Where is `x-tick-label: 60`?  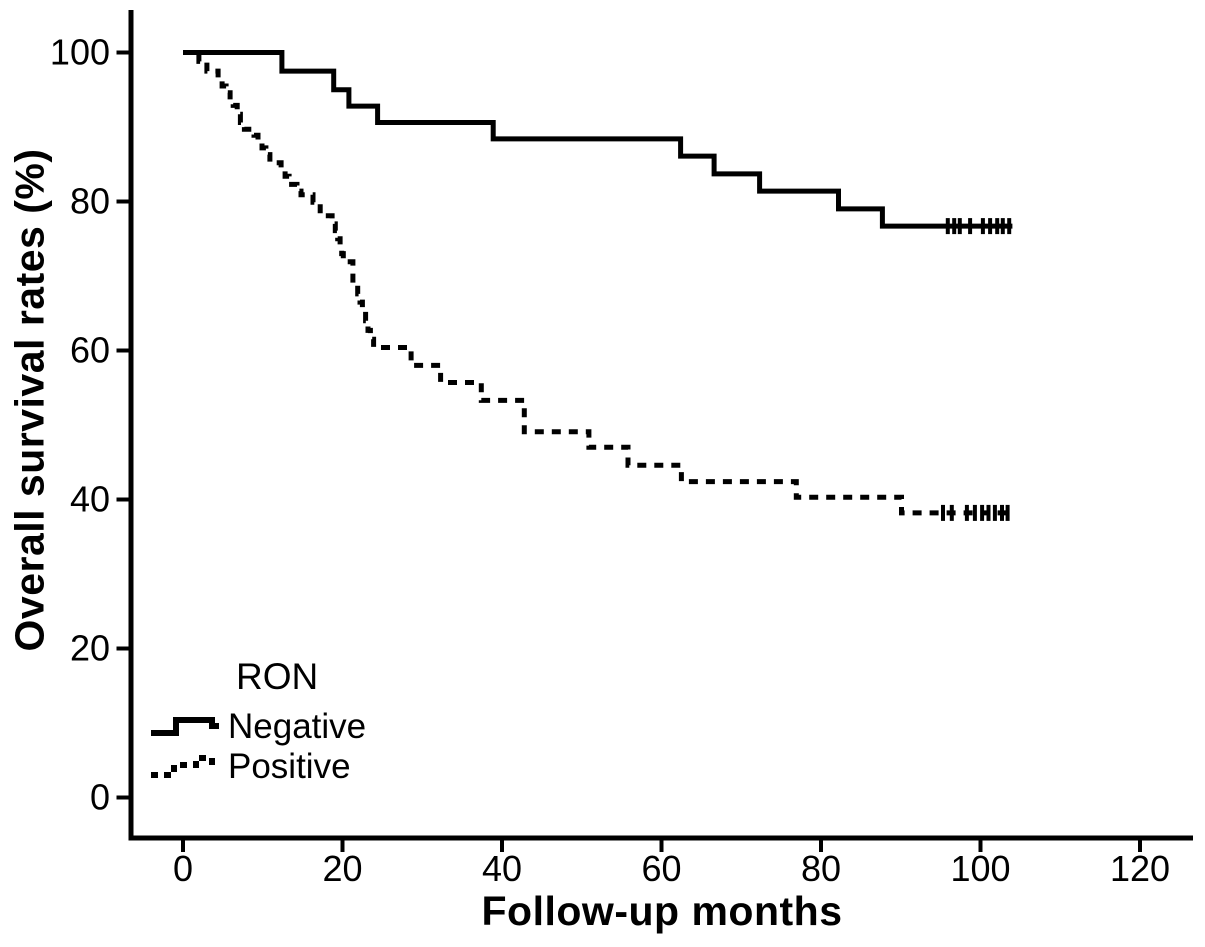 x-tick-label: 60 is located at coordinates (661, 868).